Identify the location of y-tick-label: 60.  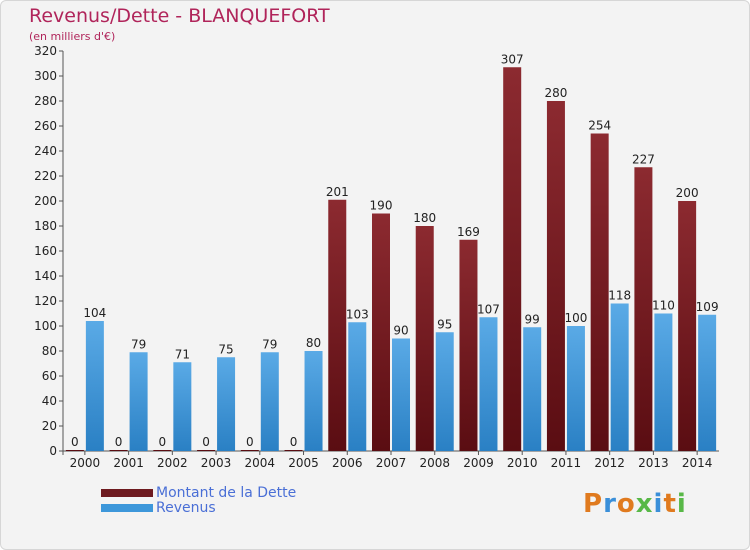
(49, 376).